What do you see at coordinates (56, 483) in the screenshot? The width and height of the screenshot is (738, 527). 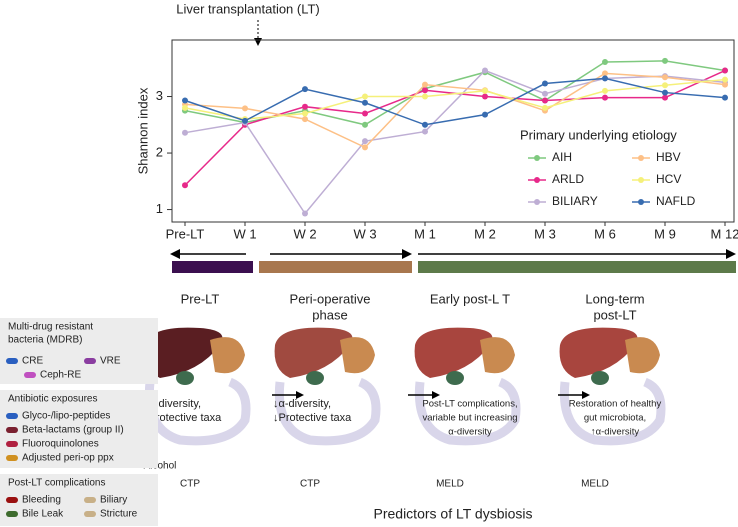 I see `key-title: Post-LT complications` at bounding box center [56, 483].